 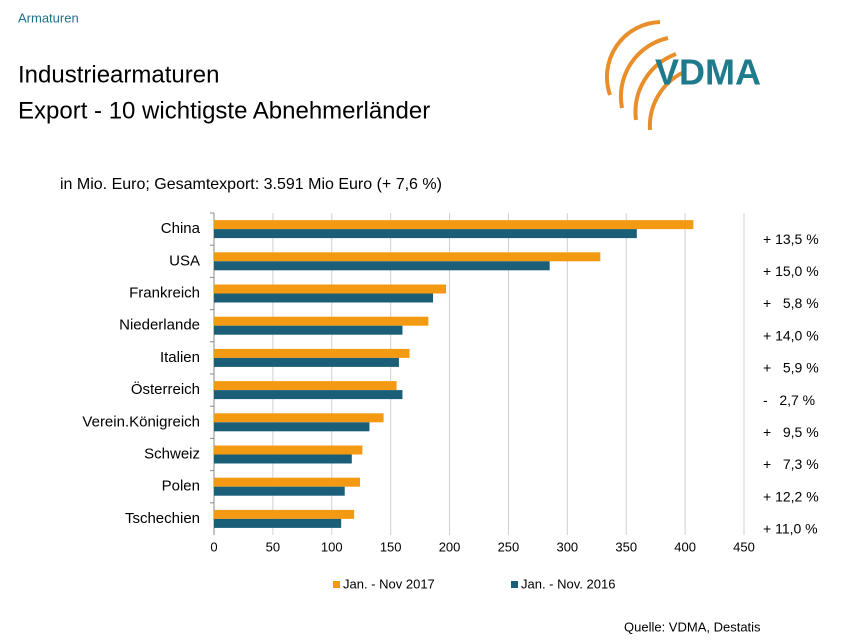 What do you see at coordinates (450, 546) in the screenshot?
I see `x-tick-label: 200` at bounding box center [450, 546].